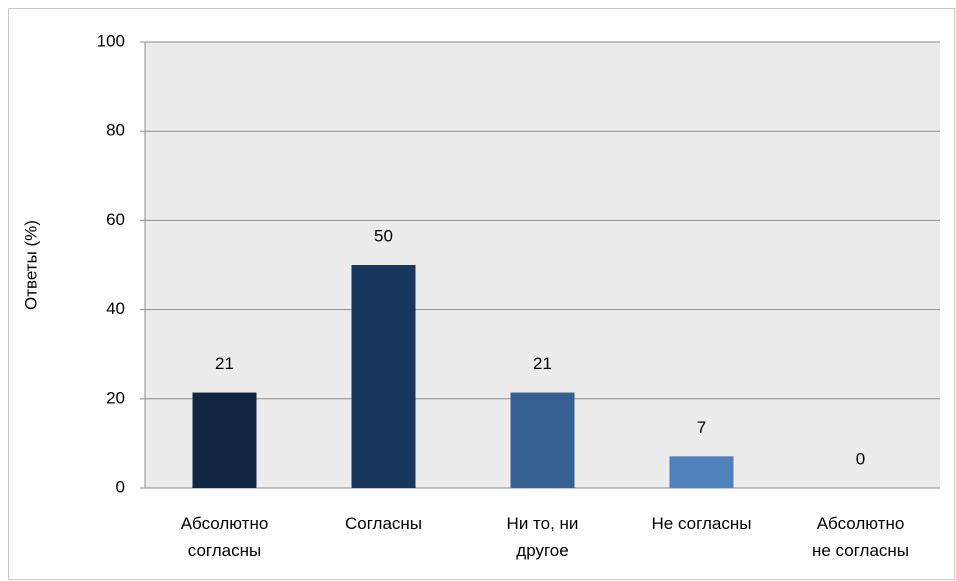  I want to click on y-tick-label: 0, so click(120, 486).